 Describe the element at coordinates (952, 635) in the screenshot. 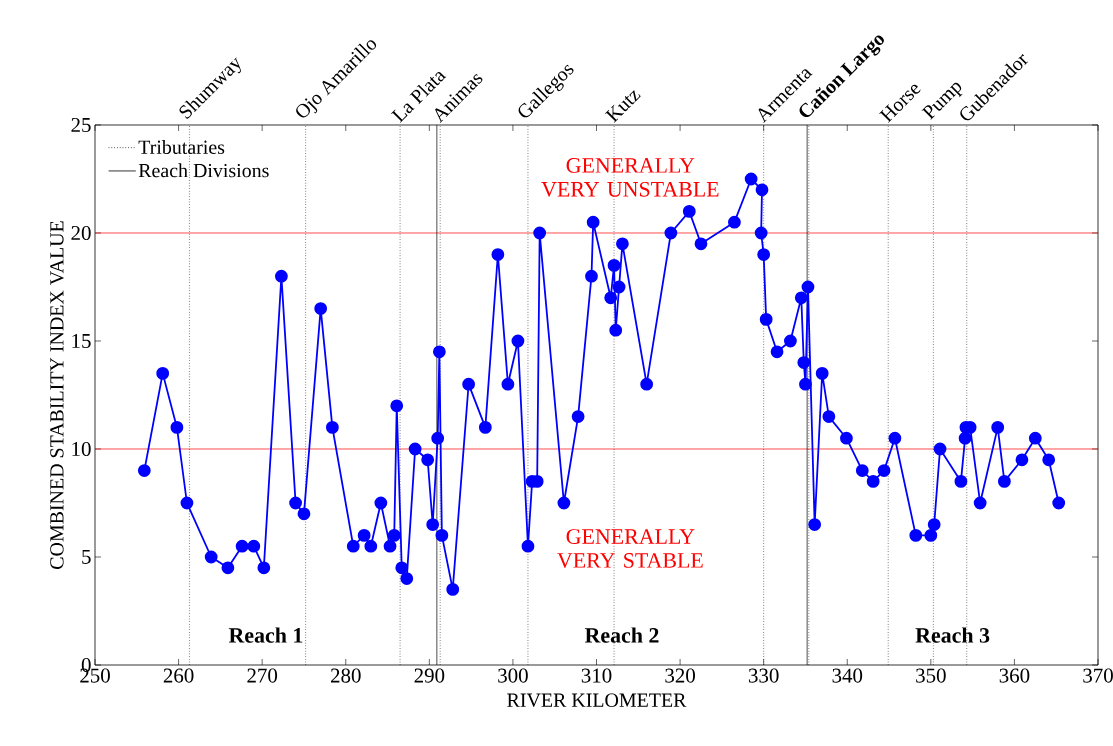

I see `annotation: Reach 3` at that location.